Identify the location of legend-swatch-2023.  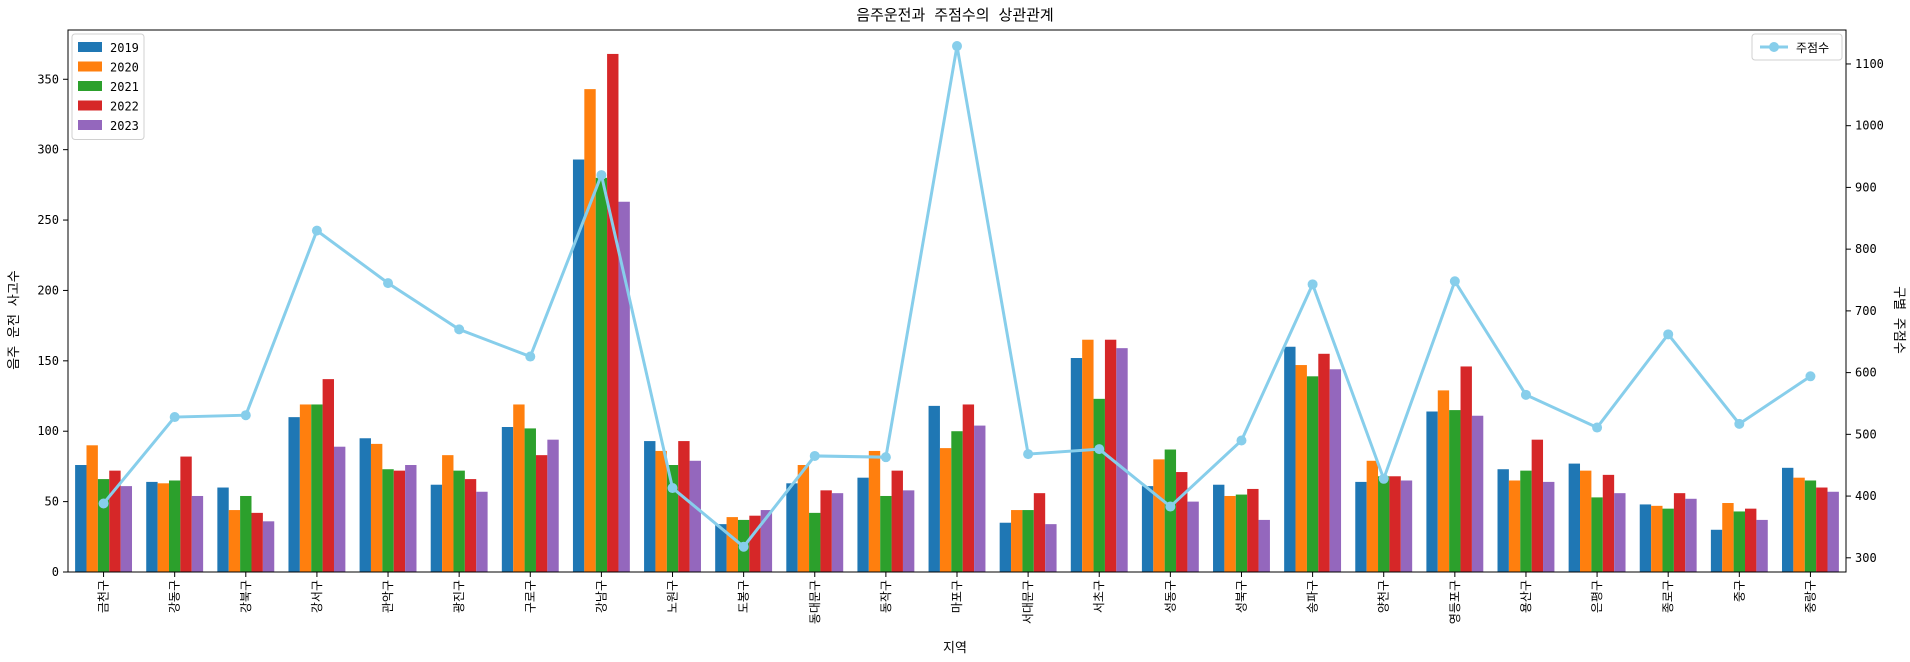
(90, 125).